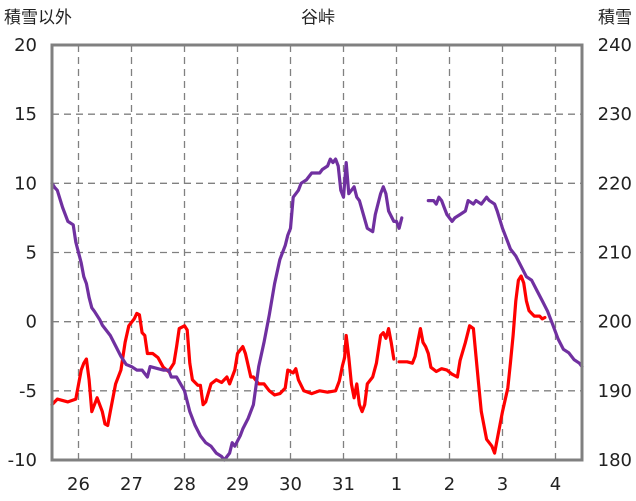 Image resolution: width=636 pixels, height=501 pixels. I want to click on x-tick-label: 1, so click(396, 484).